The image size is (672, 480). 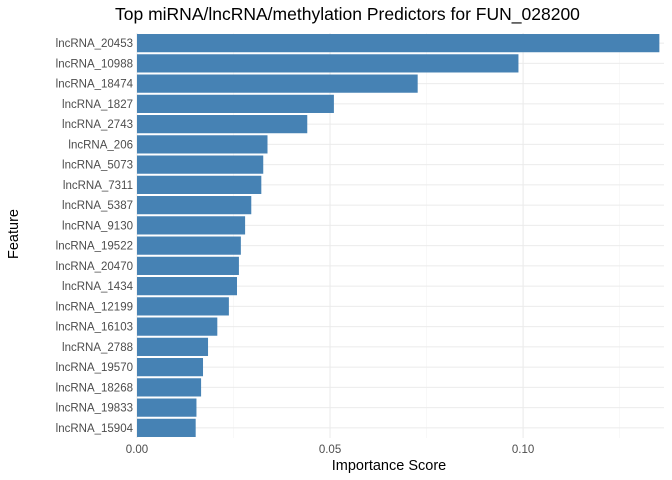 What do you see at coordinates (97, 226) in the screenshot?
I see `y-tick-label: lncRNA_9130` at bounding box center [97, 226].